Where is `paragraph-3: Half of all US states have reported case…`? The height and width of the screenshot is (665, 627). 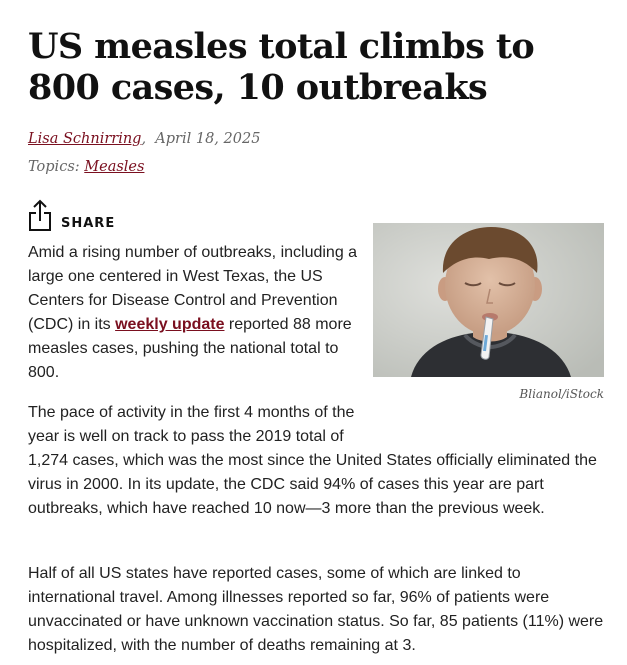
paragraph-3: Half of all US states have reported case… is located at coordinates (316, 609).